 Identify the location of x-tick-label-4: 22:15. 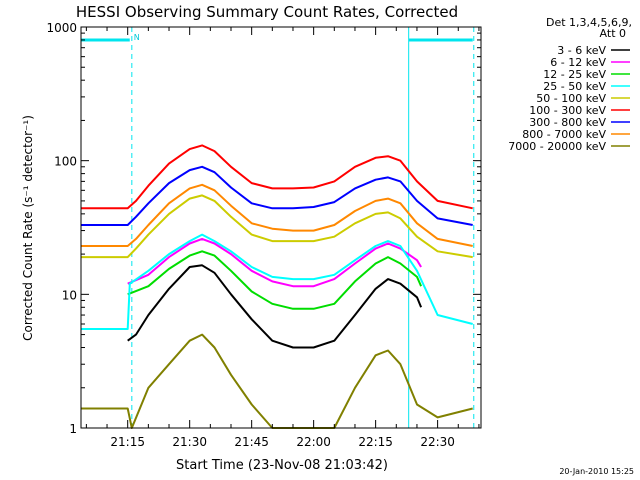
(375, 442).